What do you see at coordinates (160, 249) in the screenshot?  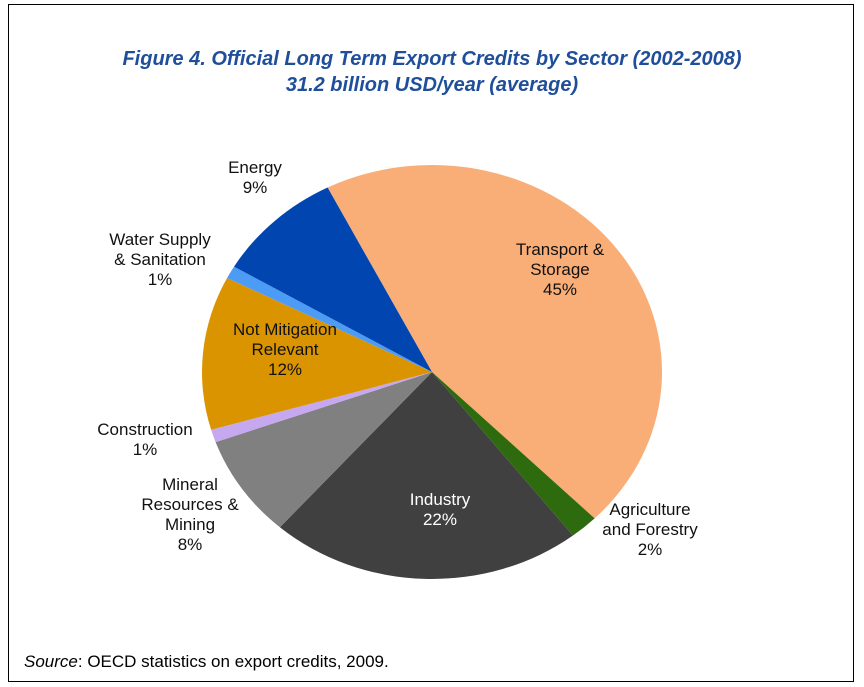 I see `category-label: Water Supply & Sanitation` at bounding box center [160, 249].